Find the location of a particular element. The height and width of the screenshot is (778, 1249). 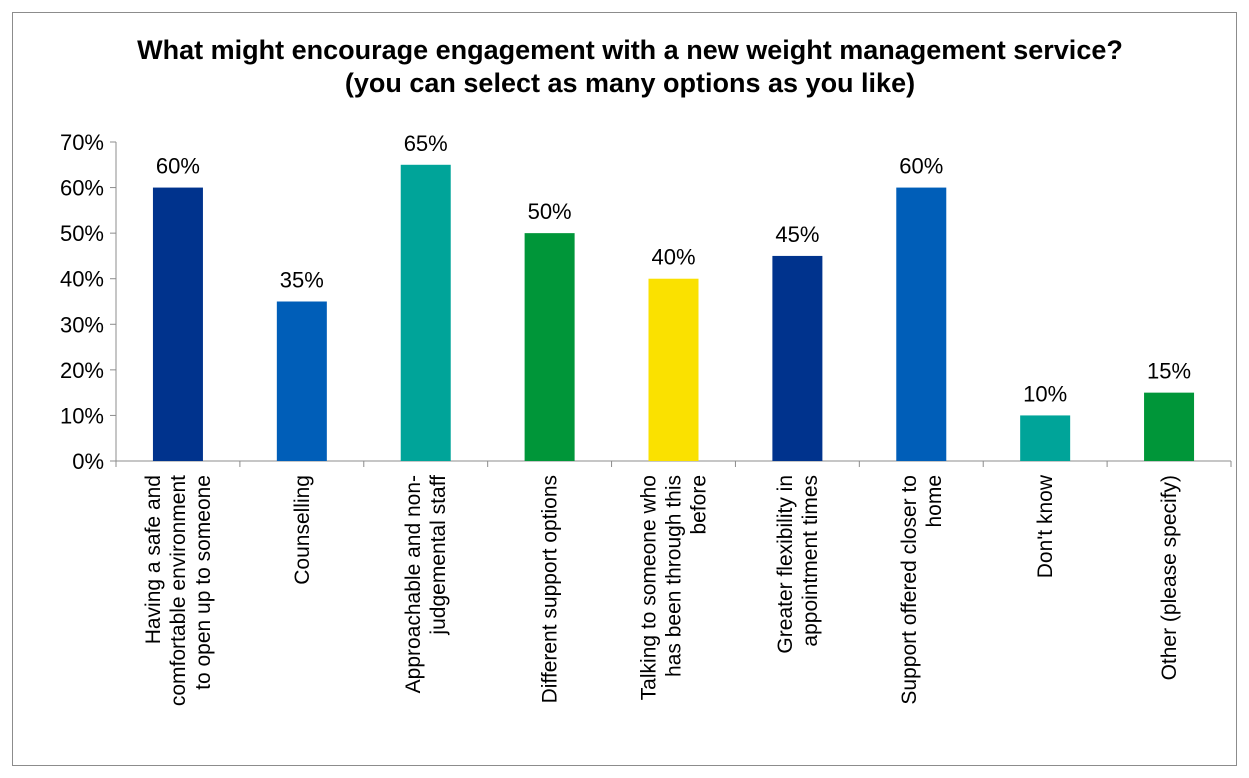

x-category-label: Approachable and non-judgemental staff is located at coordinates (426, 584).